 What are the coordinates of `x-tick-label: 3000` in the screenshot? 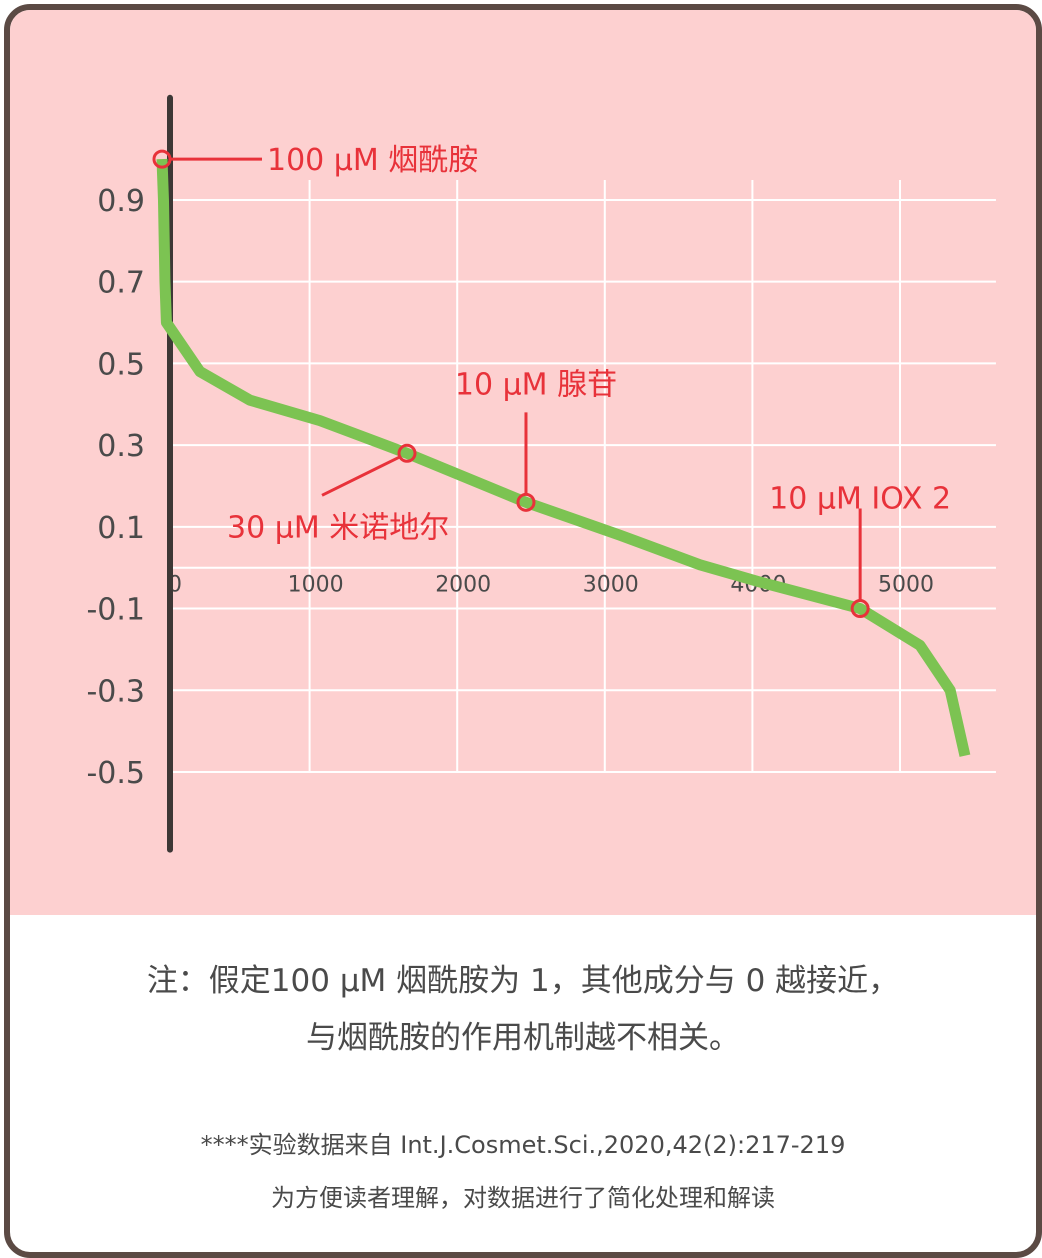 It's located at (611, 585).